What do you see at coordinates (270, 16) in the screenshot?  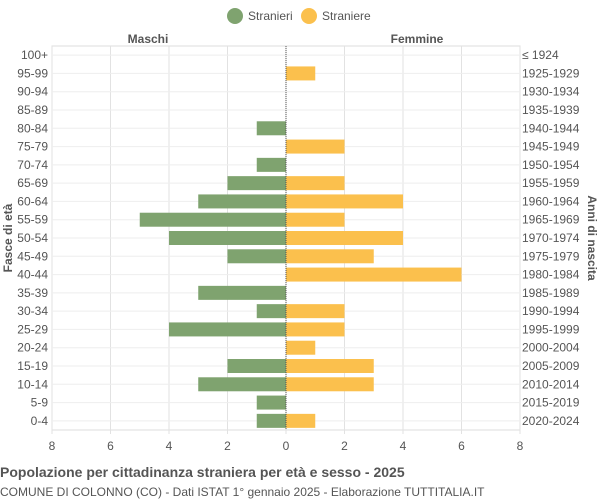 I see `legend-label-stranieri: Stranieri` at bounding box center [270, 16].